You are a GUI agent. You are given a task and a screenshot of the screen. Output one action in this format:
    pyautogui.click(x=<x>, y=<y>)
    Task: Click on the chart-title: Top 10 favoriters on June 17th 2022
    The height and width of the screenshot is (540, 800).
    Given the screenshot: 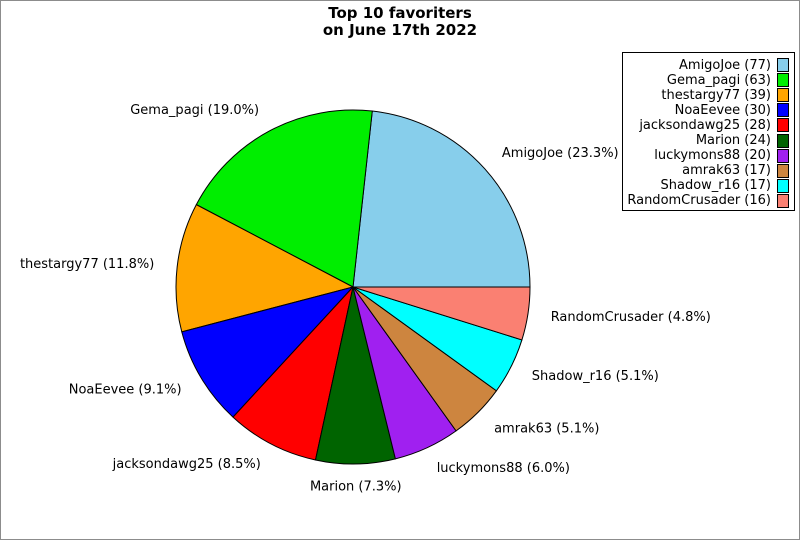 What is the action you would take?
    pyautogui.click(x=400, y=22)
    